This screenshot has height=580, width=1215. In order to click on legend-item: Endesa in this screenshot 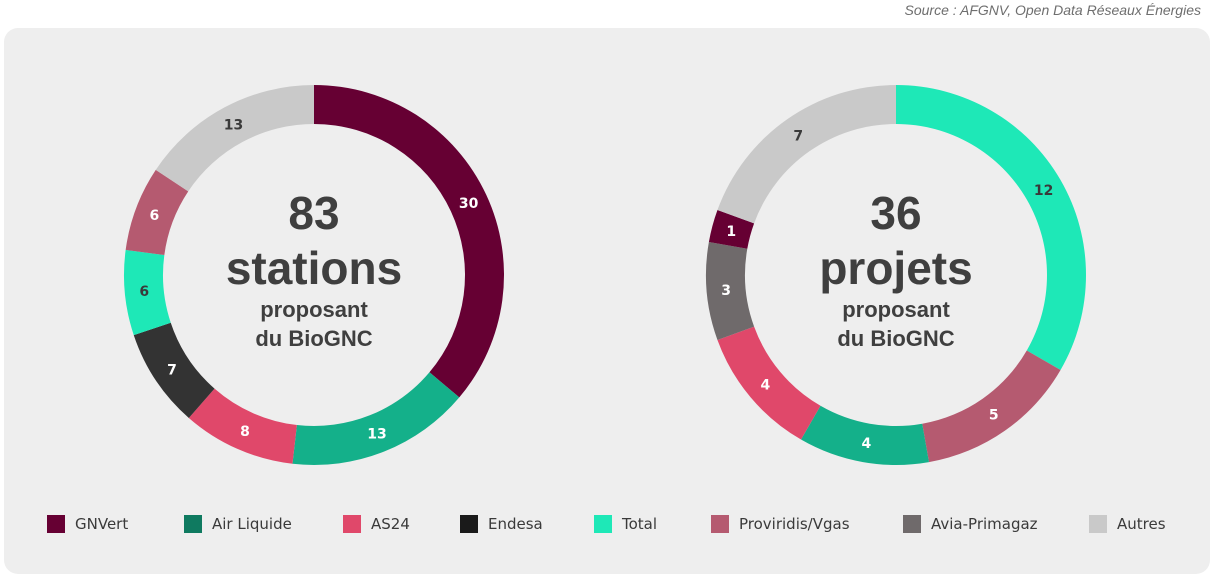, I will do `click(501, 524)`.